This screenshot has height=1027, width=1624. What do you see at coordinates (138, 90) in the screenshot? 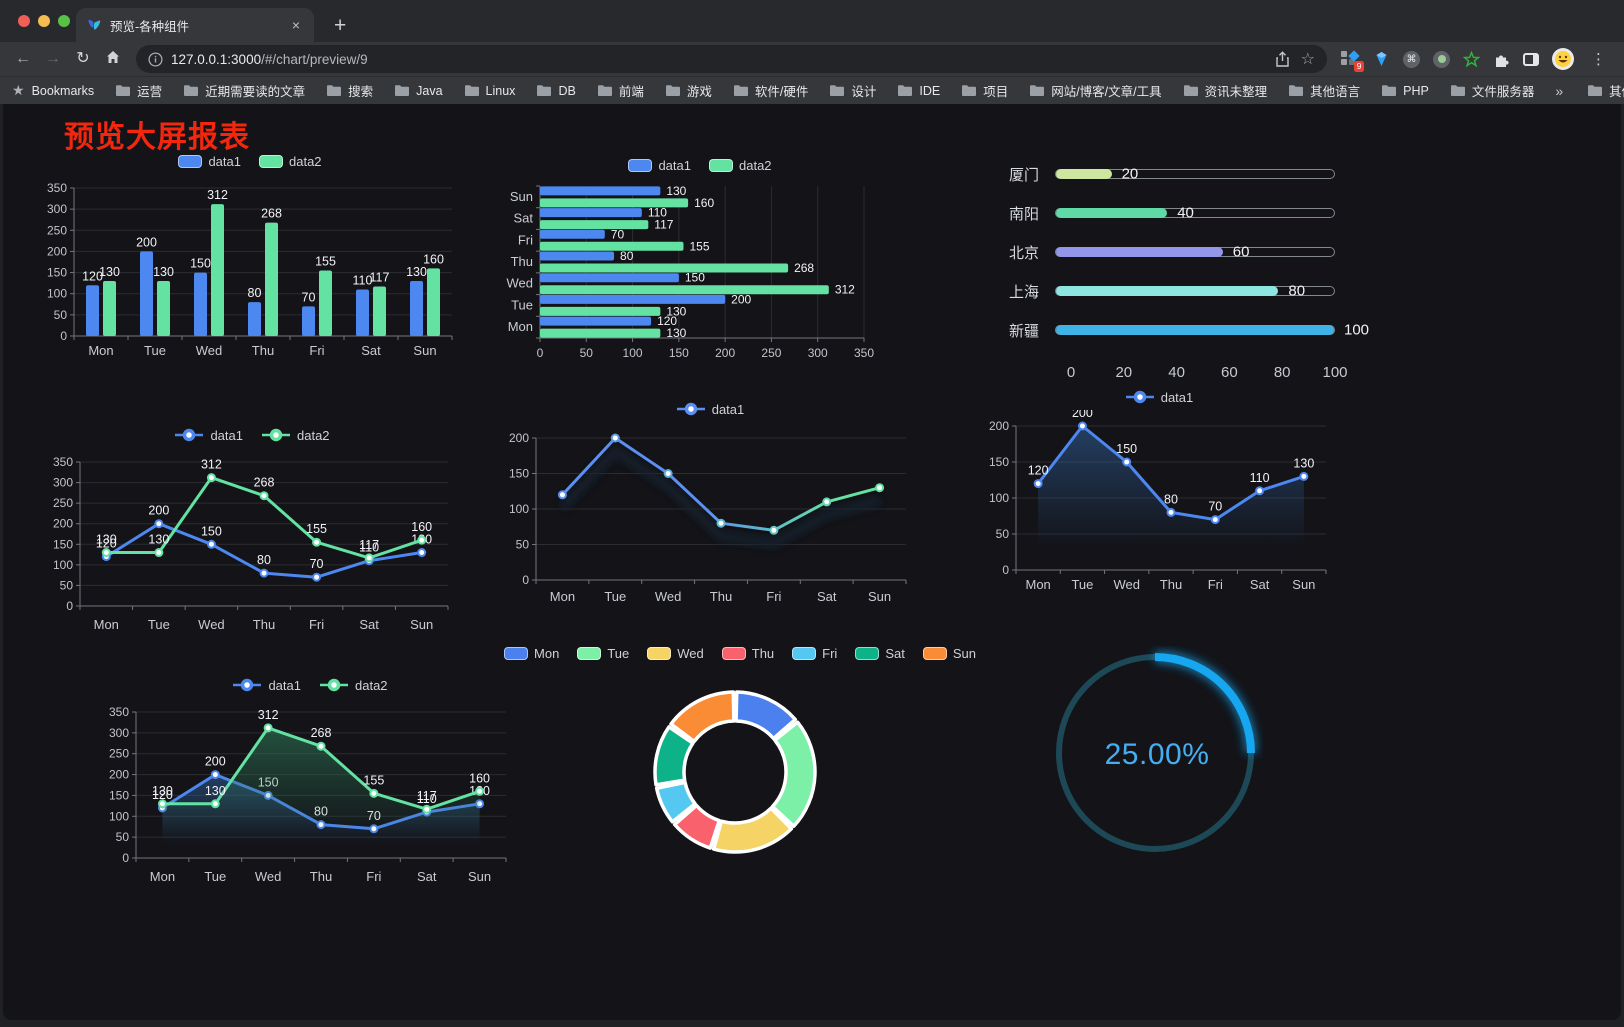
I see `bookmark-folder: 运营` at bounding box center [138, 90].